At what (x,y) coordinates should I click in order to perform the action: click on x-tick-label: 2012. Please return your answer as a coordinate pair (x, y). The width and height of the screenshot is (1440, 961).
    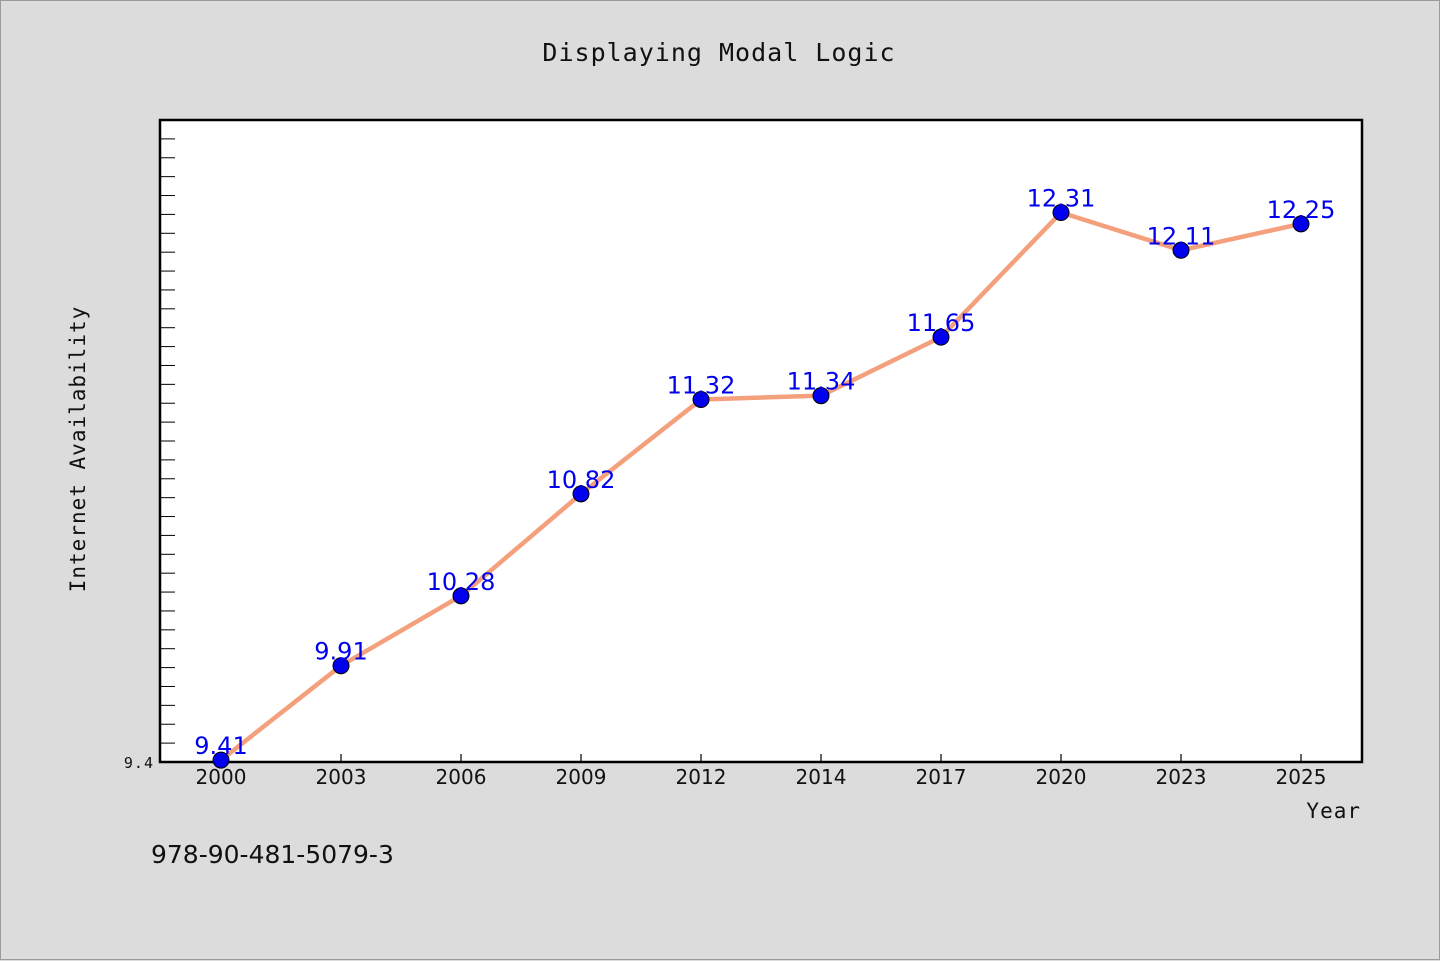
    Looking at the image, I should click on (701, 777).